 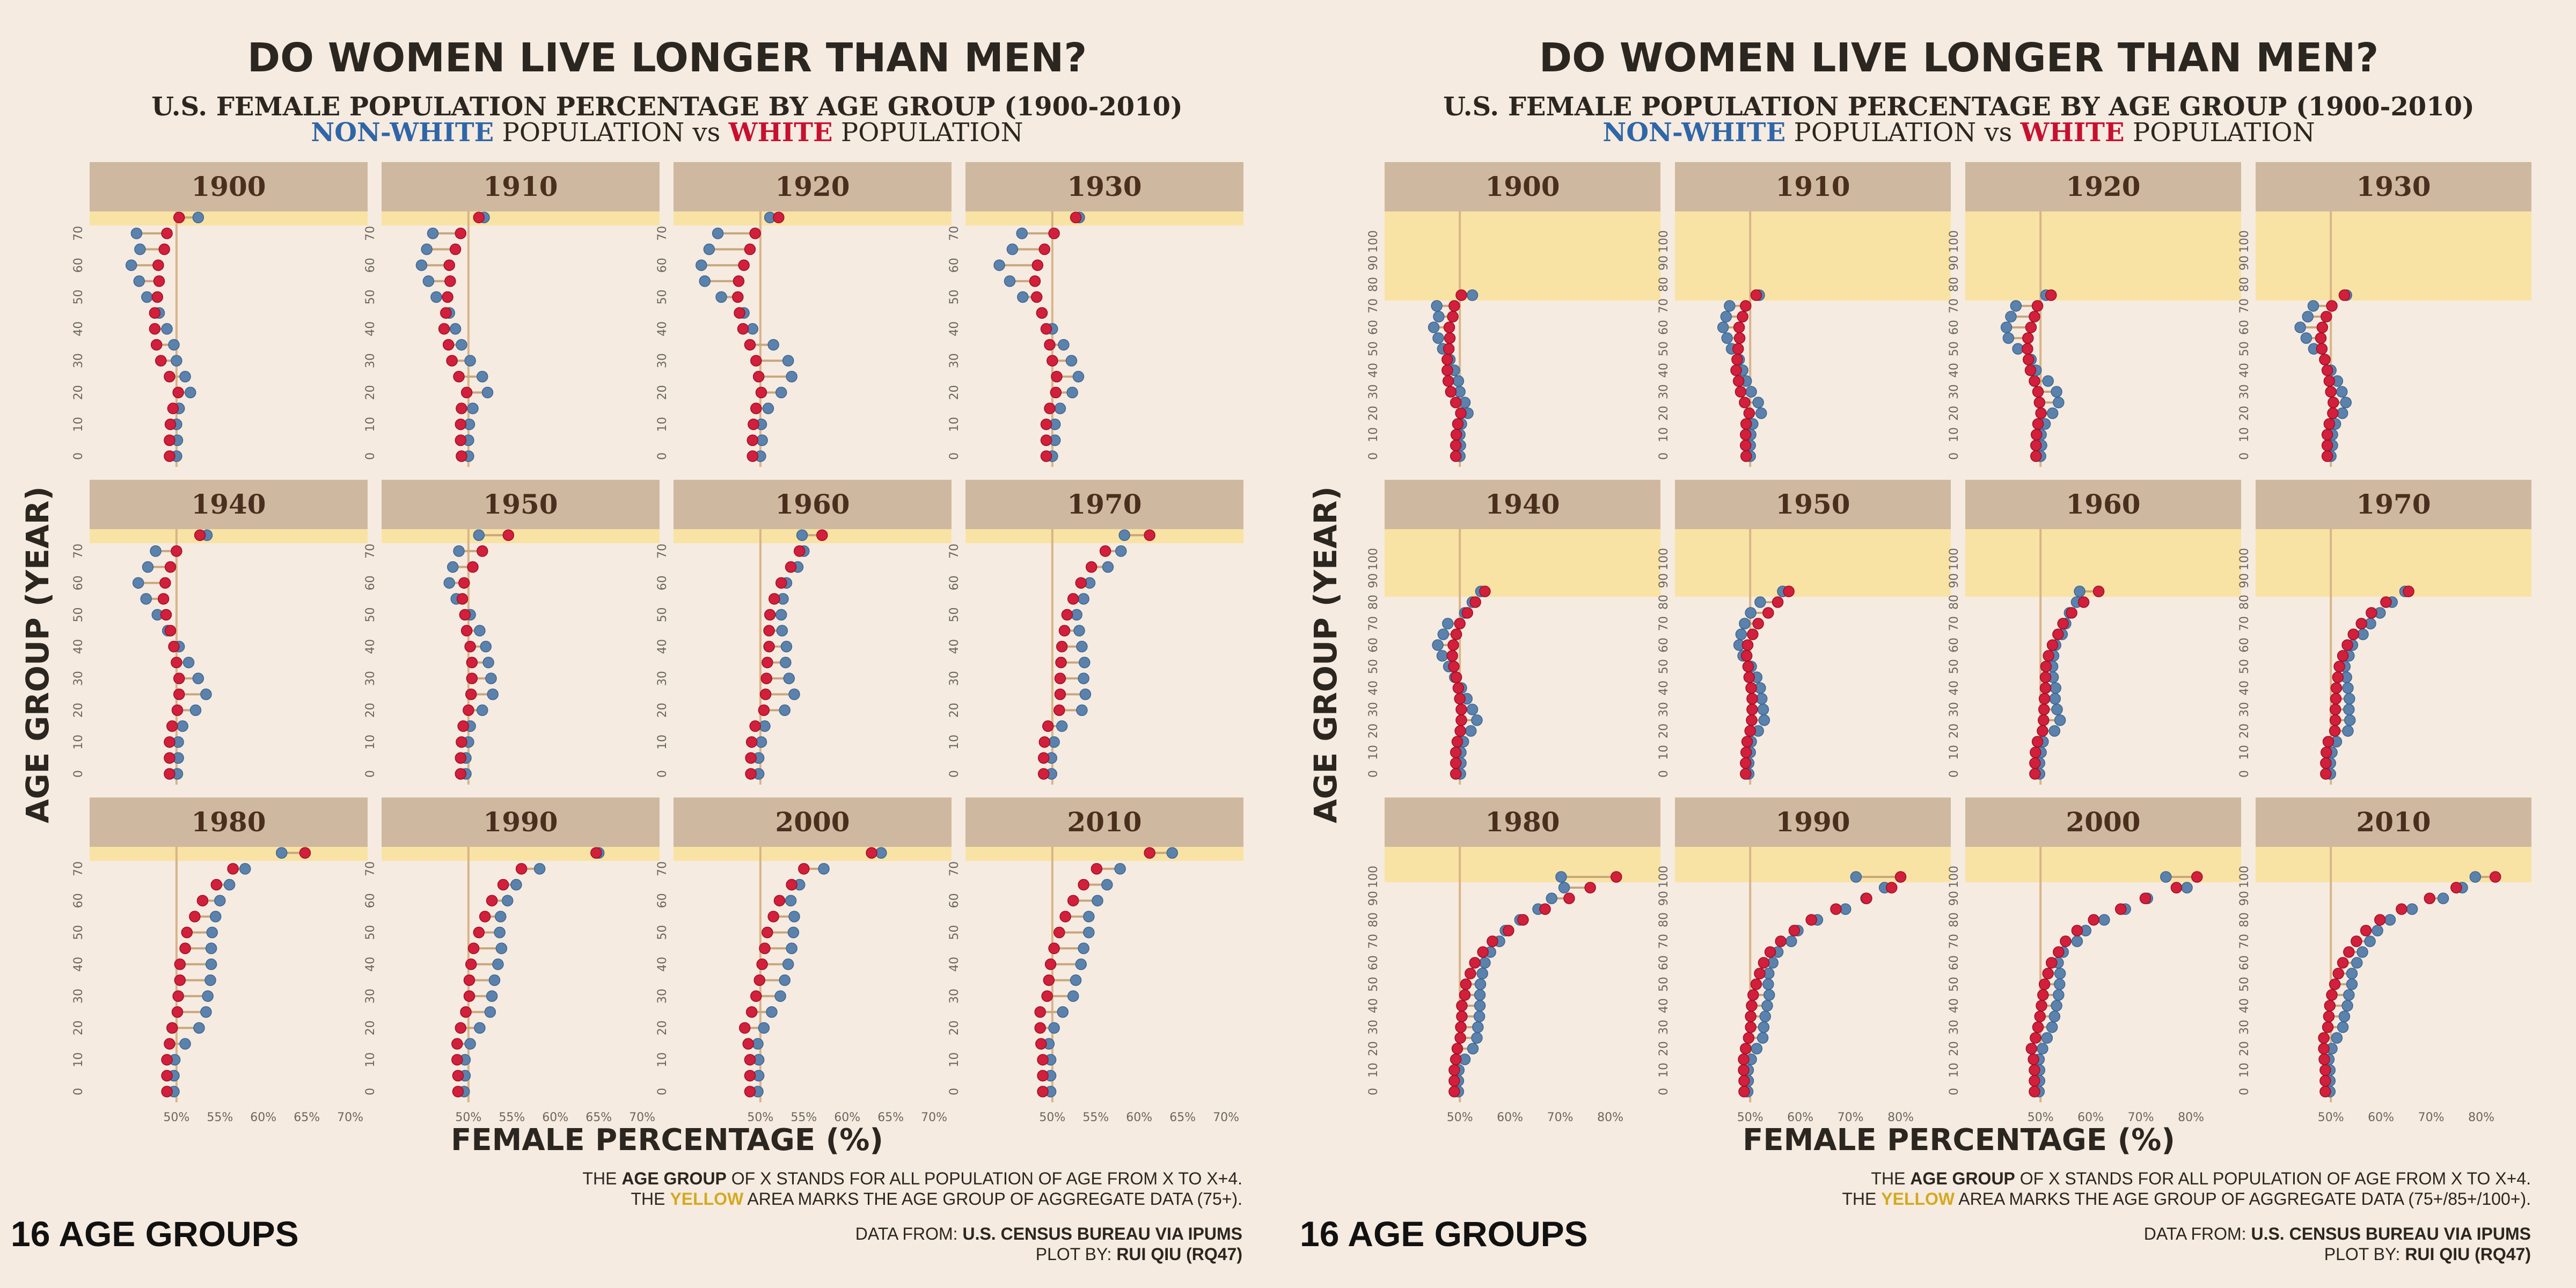 What do you see at coordinates (1954, 559) in the screenshot?
I see `y-tick-label: 100` at bounding box center [1954, 559].